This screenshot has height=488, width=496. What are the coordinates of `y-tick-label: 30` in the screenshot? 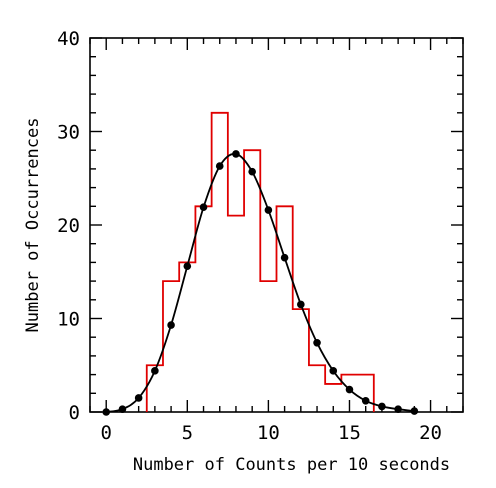 It's located at (68, 133).